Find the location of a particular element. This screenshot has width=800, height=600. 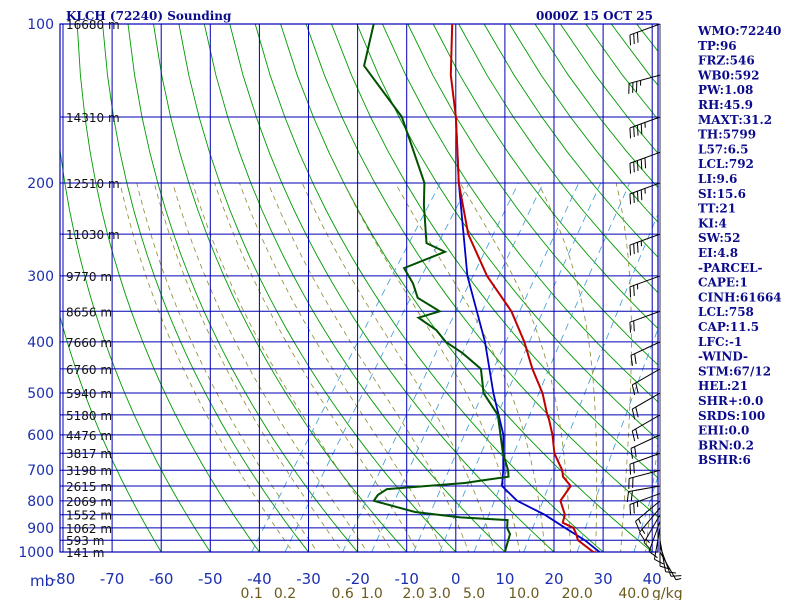

pressure-tick-label: 1000 is located at coordinates (36, 553).